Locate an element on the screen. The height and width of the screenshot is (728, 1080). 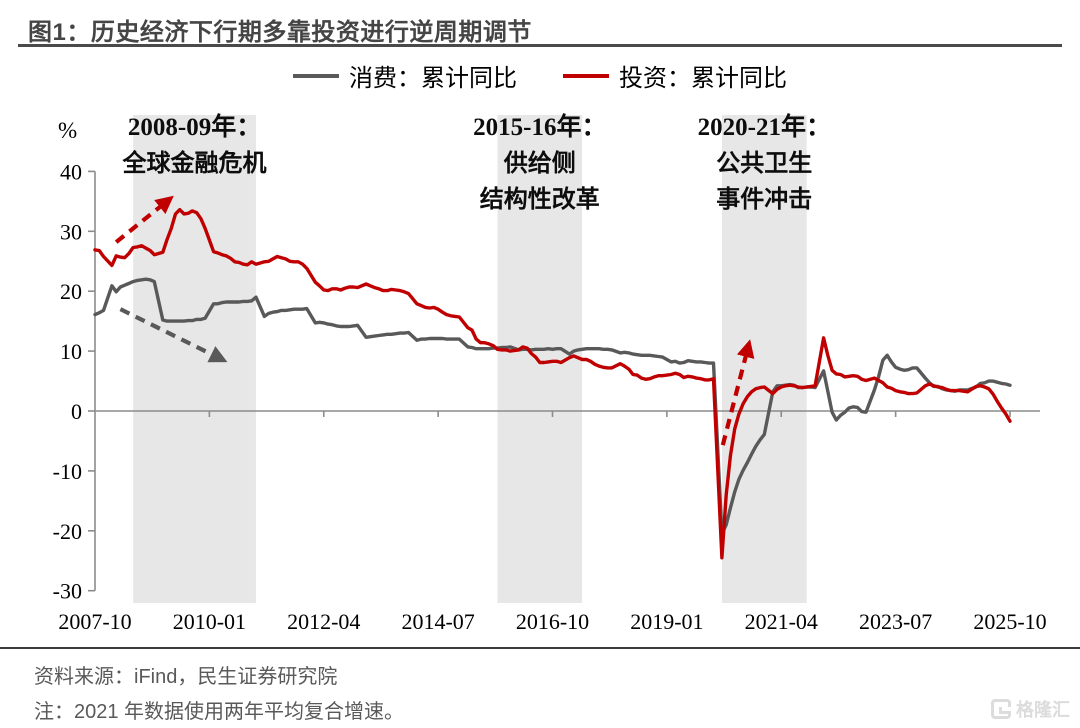
event-annotation-0-line-0: 2008-09年： is located at coordinates (194, 127).